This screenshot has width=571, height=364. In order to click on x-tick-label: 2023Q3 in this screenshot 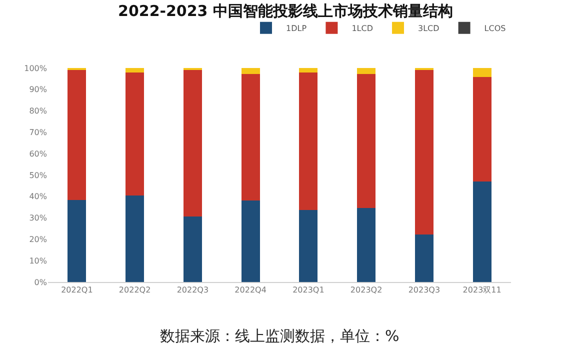, I will do `click(424, 290)`.